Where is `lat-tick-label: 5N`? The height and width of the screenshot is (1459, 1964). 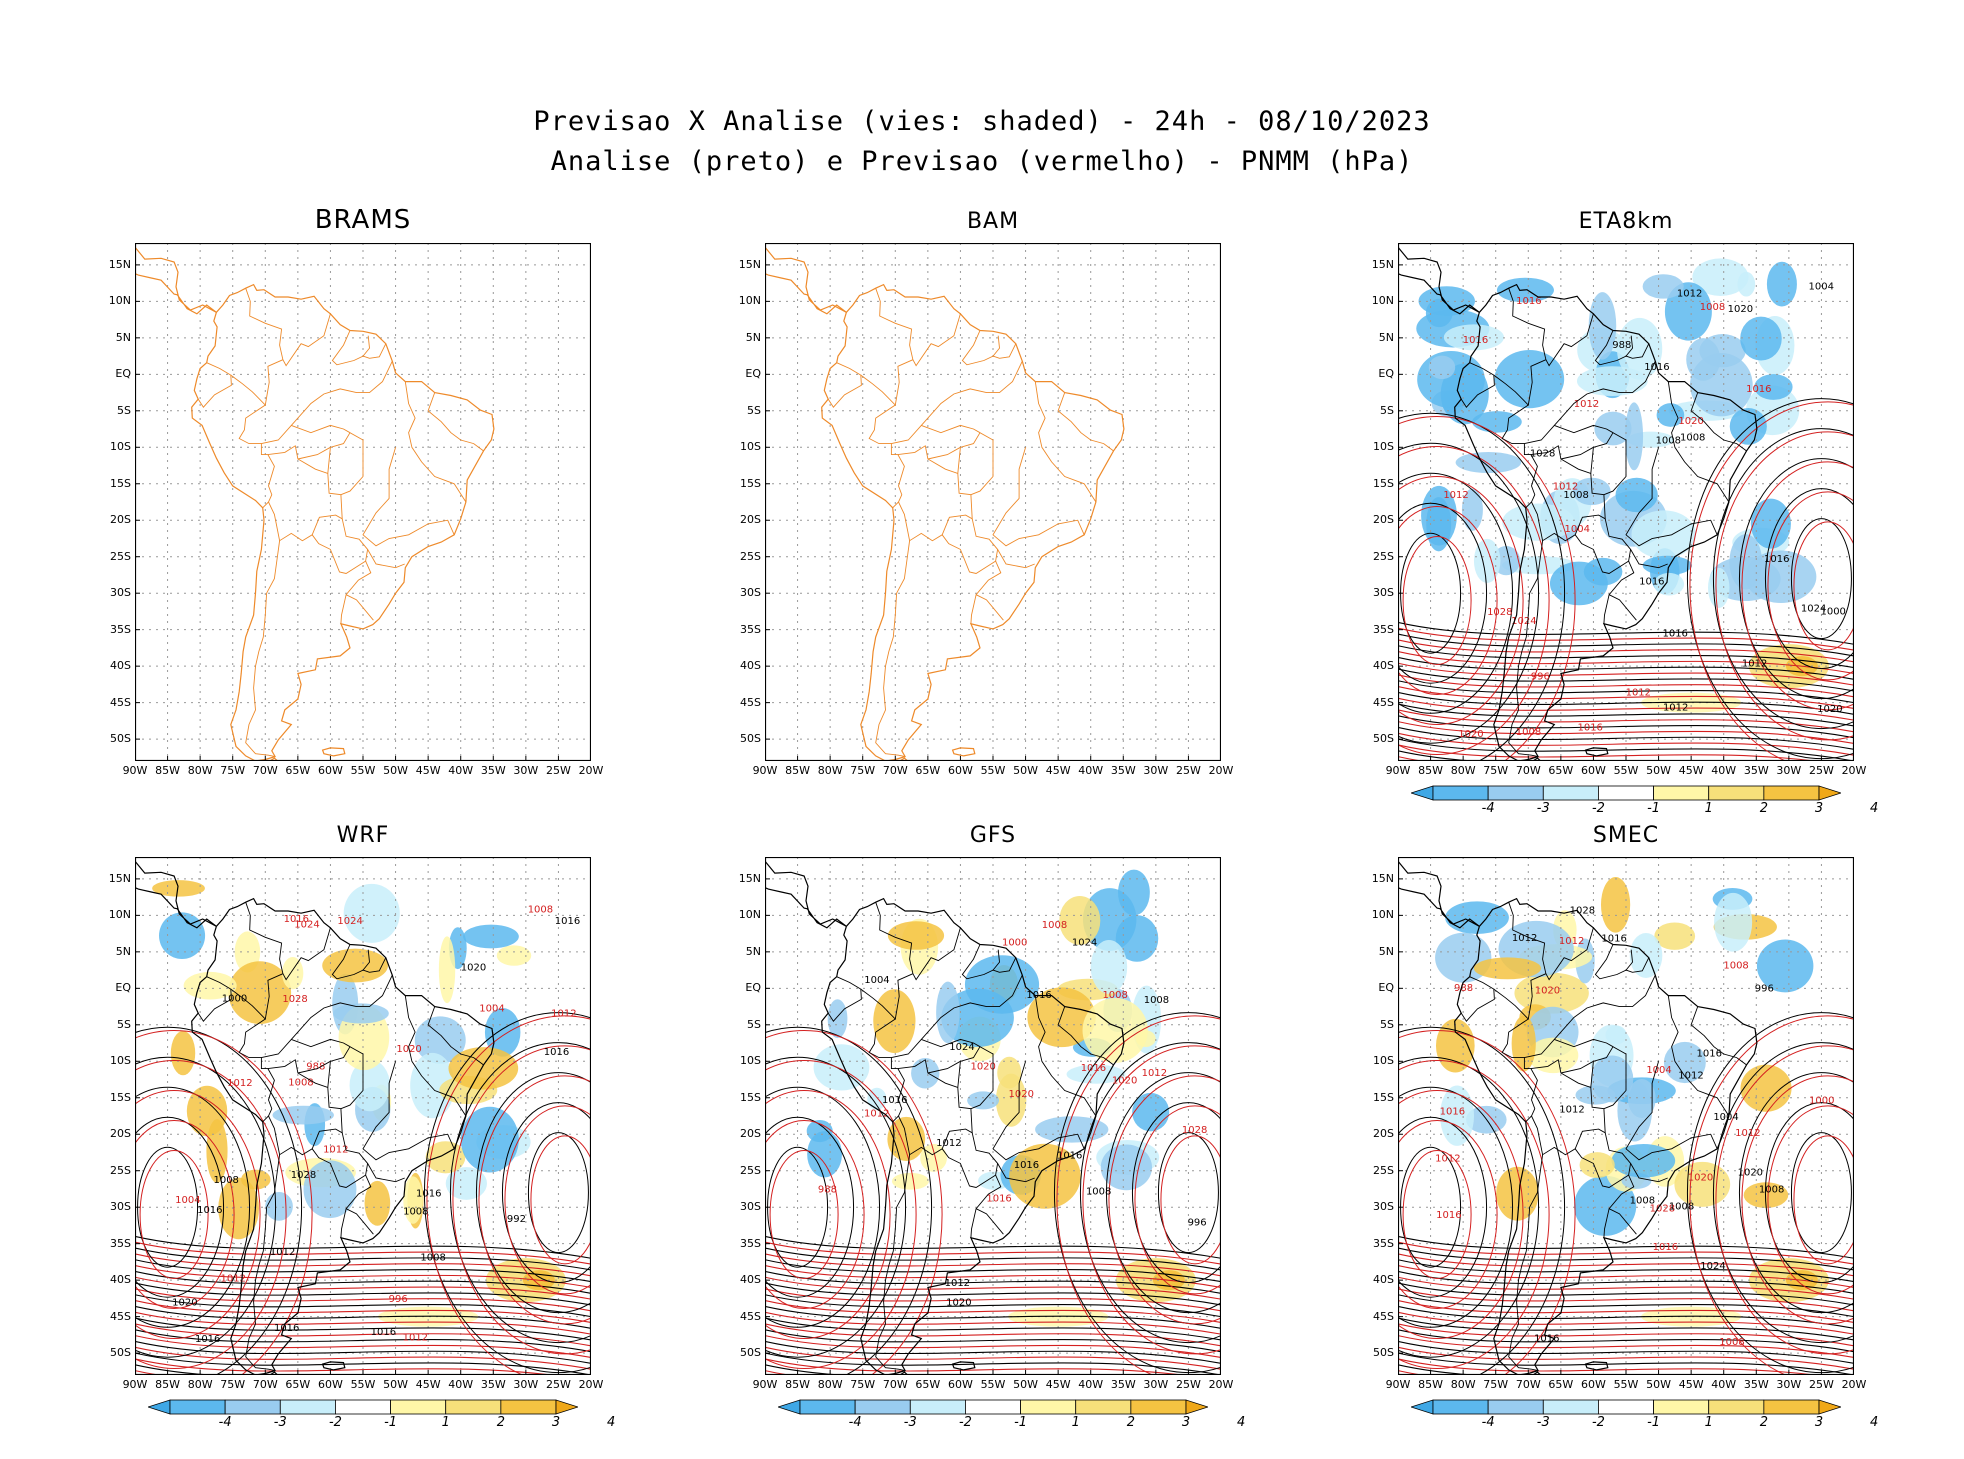 lat-tick-label: 5N is located at coordinates (123, 337).